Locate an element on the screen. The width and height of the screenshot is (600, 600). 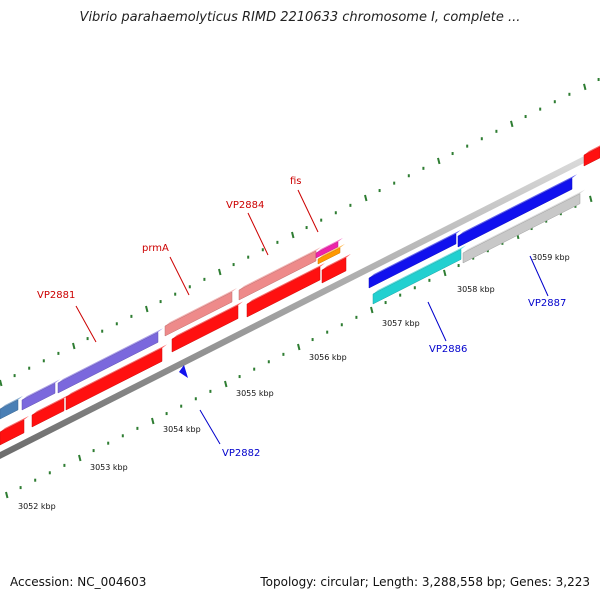
gene-block-cyan-top is located at coordinates (419, 269).